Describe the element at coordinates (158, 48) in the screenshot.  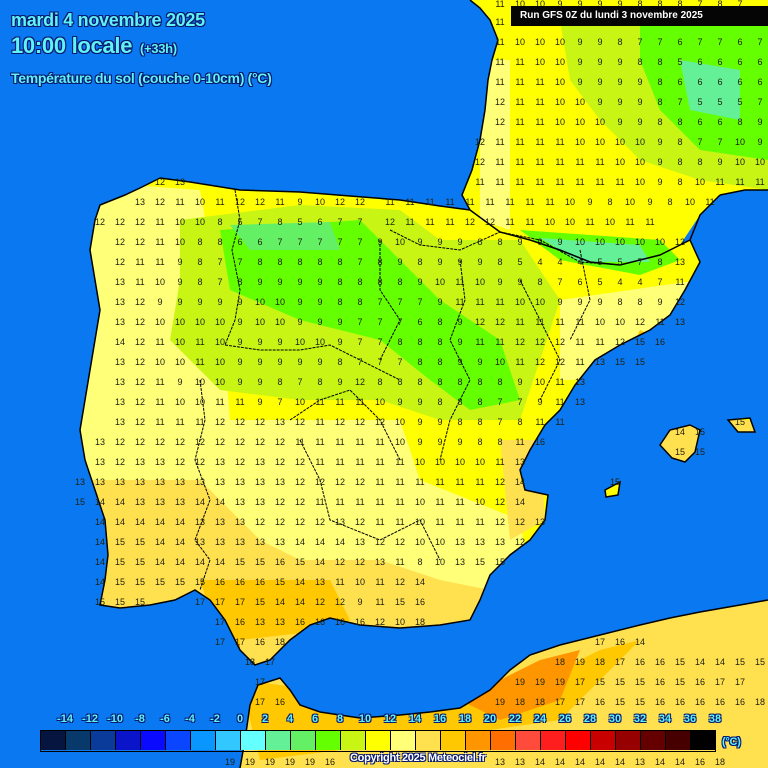
I see `forecast-offset: (+33h)` at that location.